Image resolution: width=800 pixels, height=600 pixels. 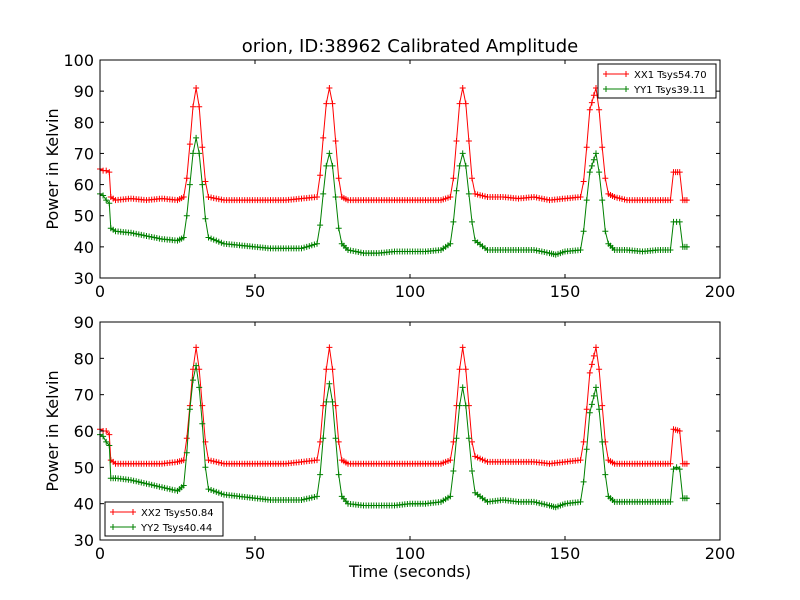 I want to click on y-tick-label: 100, so click(x=78, y=60).